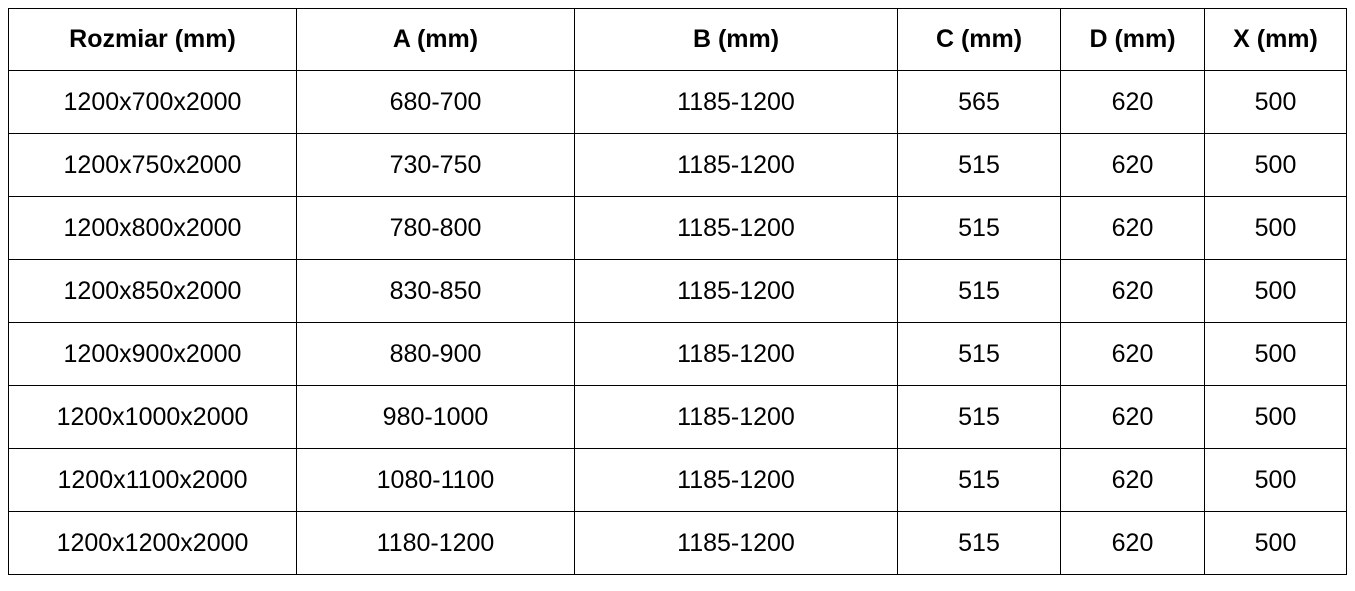 This screenshot has width=1355, height=591. What do you see at coordinates (979, 102) in the screenshot?
I see `table-cell: 565` at bounding box center [979, 102].